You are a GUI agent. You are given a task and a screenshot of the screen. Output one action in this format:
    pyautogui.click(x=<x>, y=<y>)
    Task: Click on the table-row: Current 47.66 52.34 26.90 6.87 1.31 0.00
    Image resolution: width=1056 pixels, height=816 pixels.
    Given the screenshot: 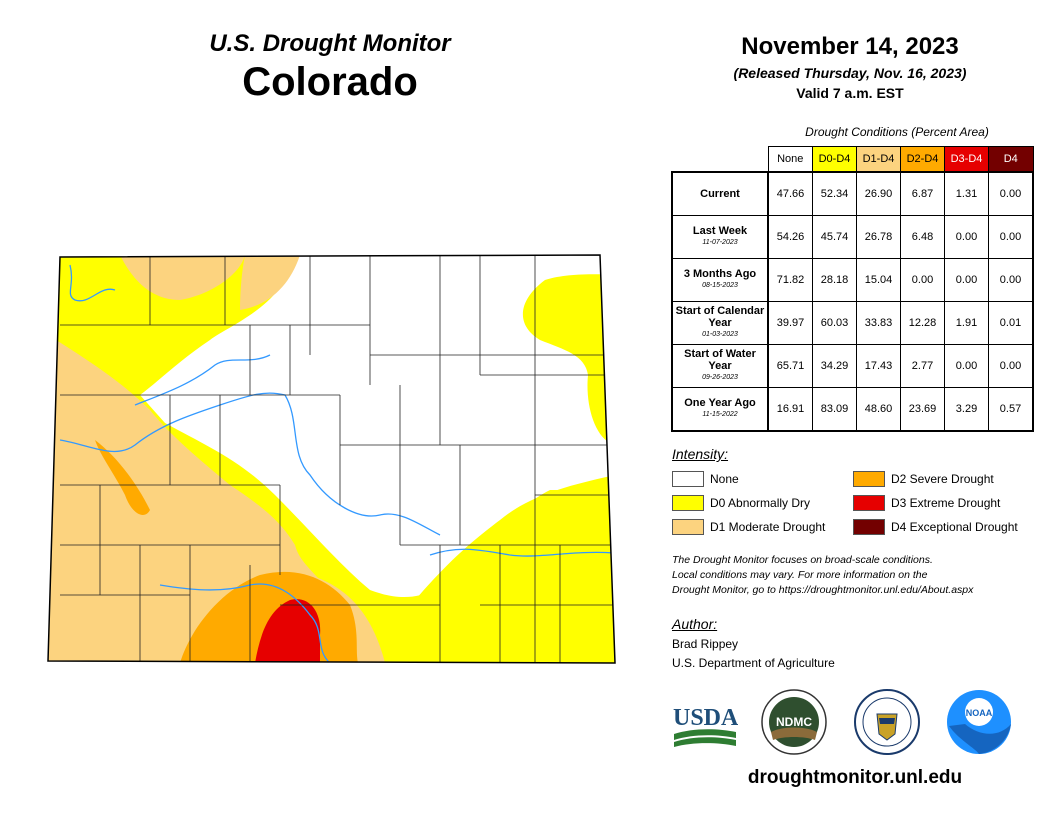 What is the action you would take?
    pyautogui.click(x=852, y=193)
    